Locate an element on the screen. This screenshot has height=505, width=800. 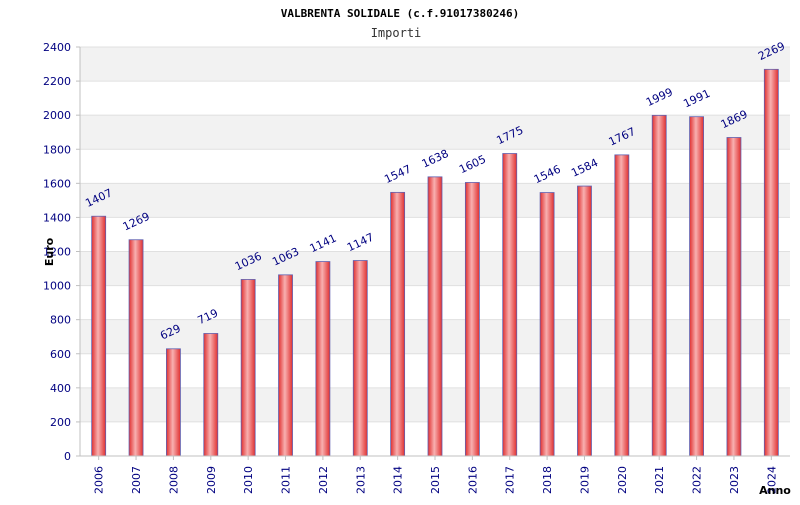
y-axis-label: Euro is located at coordinates (49, 251).